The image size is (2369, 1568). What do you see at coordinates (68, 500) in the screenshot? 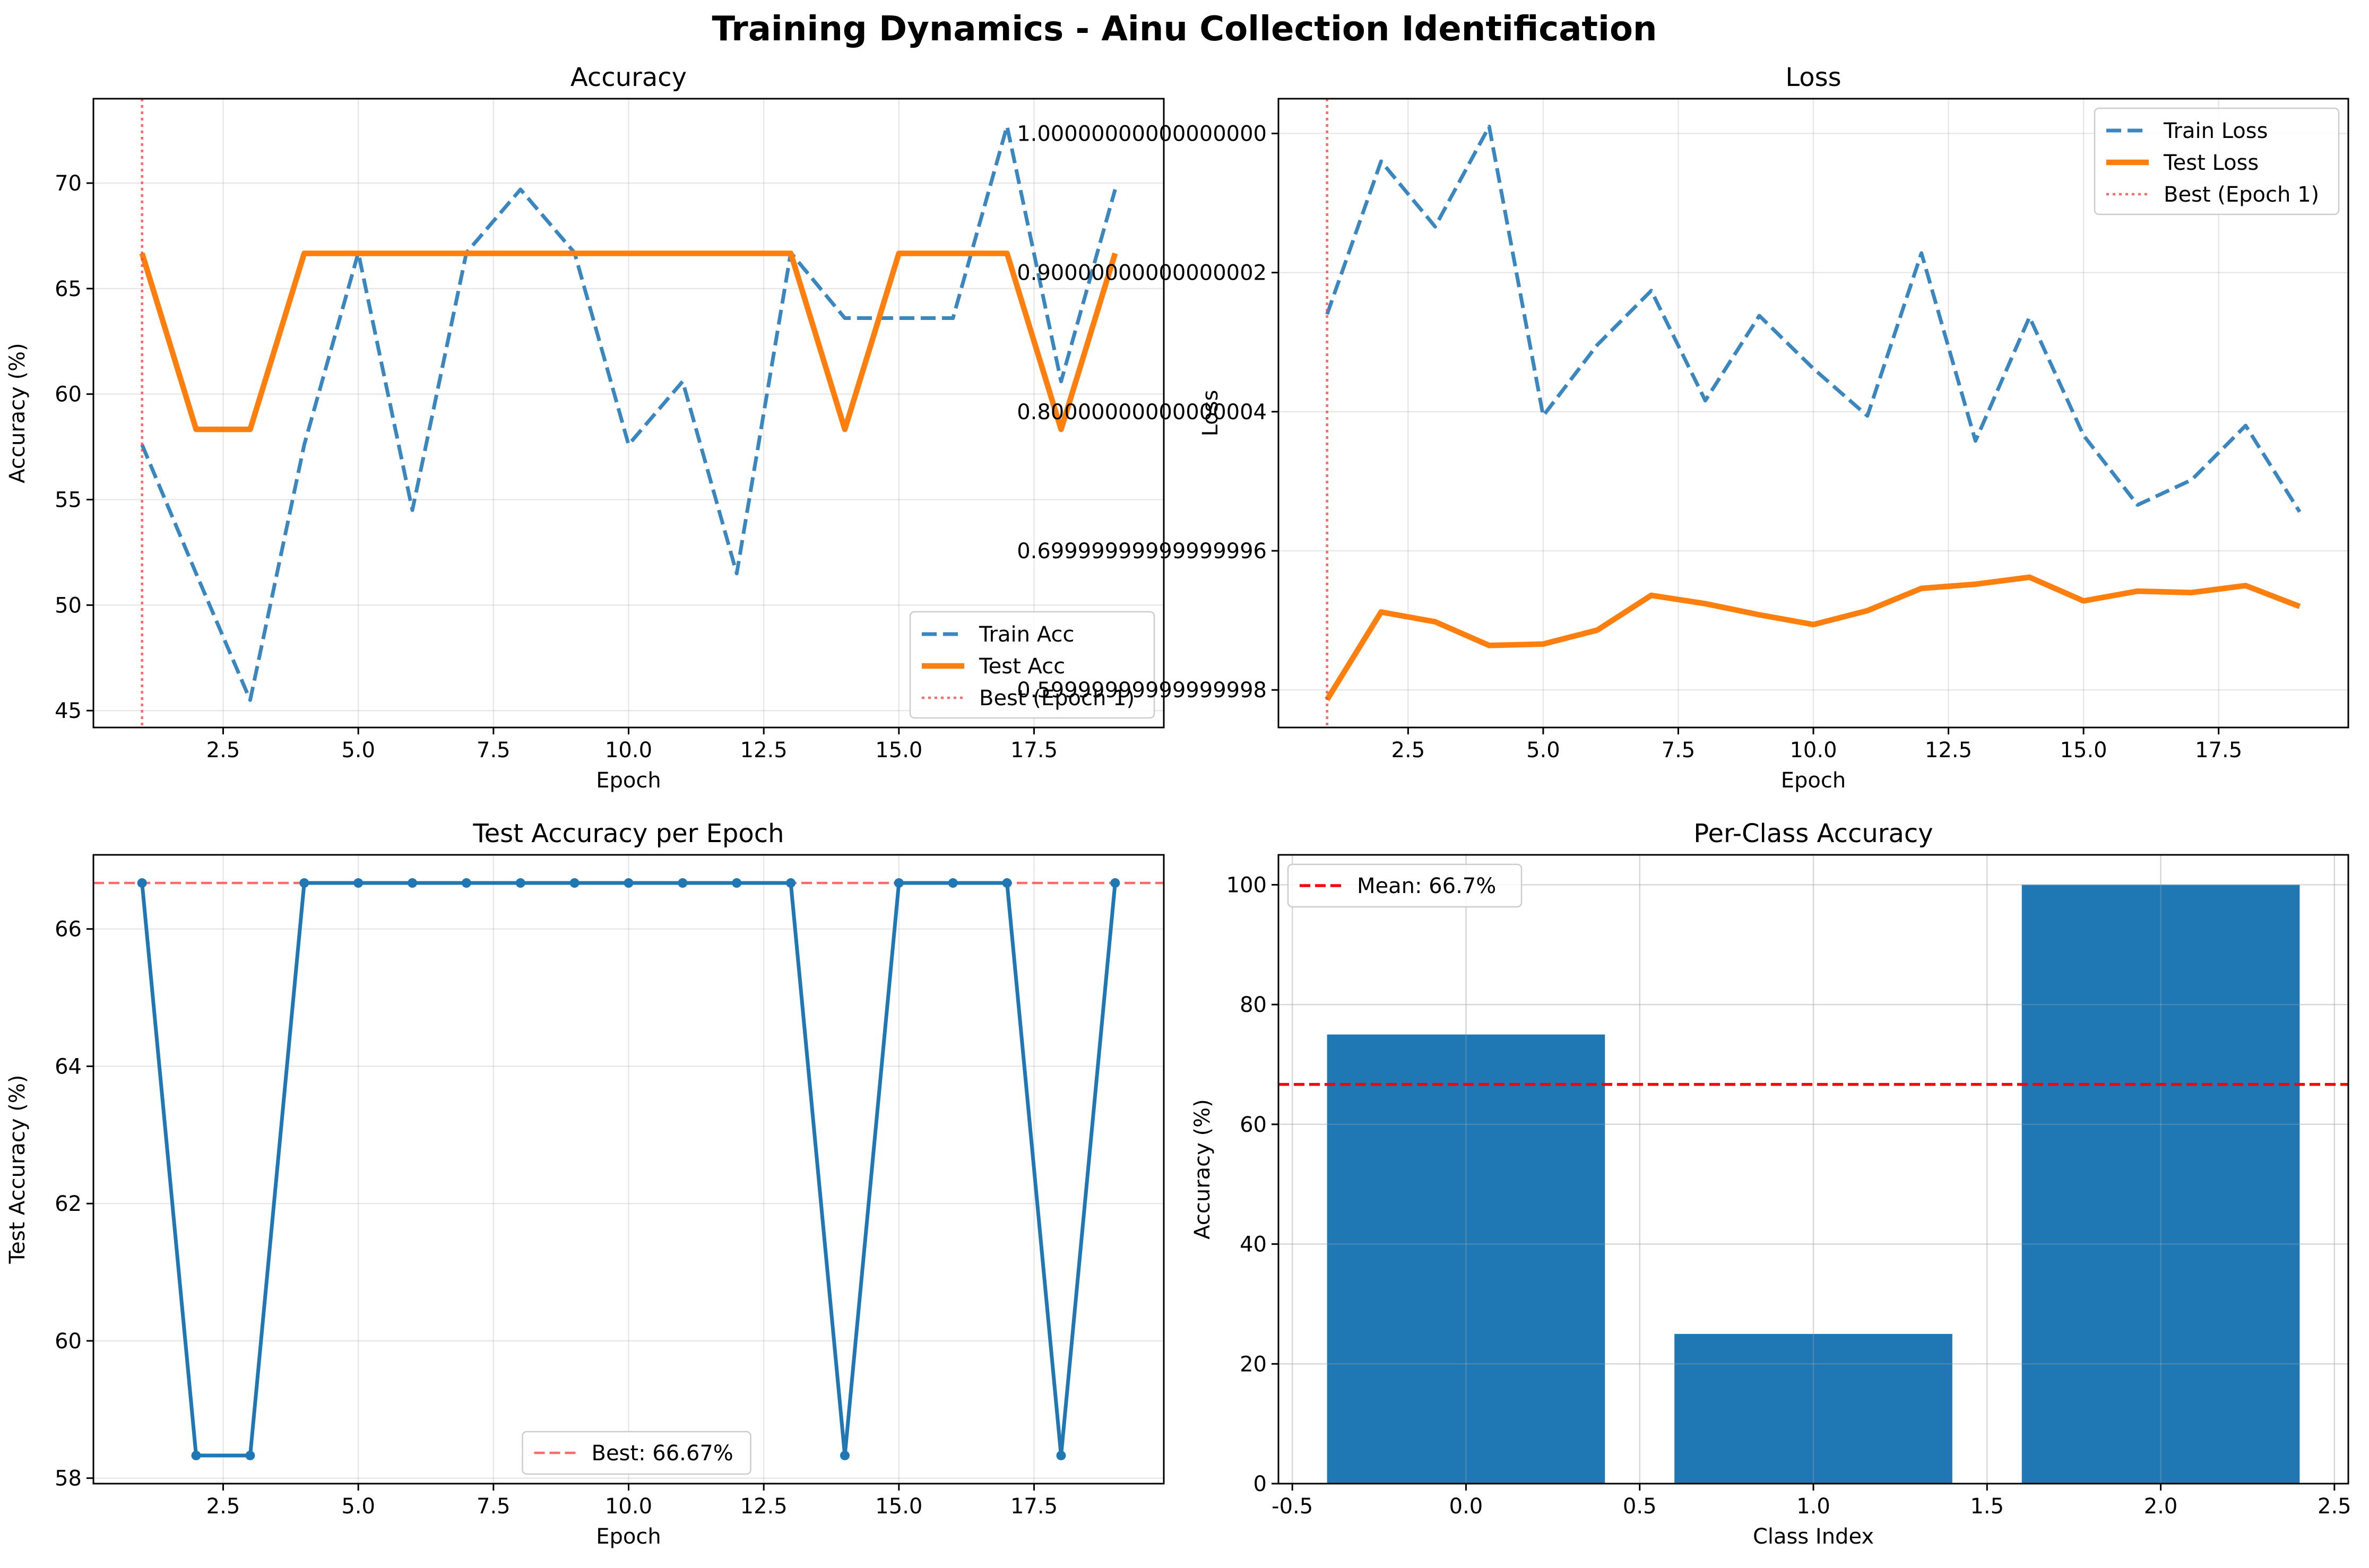
I see `accuracy-ytick-label: 55` at bounding box center [68, 500].